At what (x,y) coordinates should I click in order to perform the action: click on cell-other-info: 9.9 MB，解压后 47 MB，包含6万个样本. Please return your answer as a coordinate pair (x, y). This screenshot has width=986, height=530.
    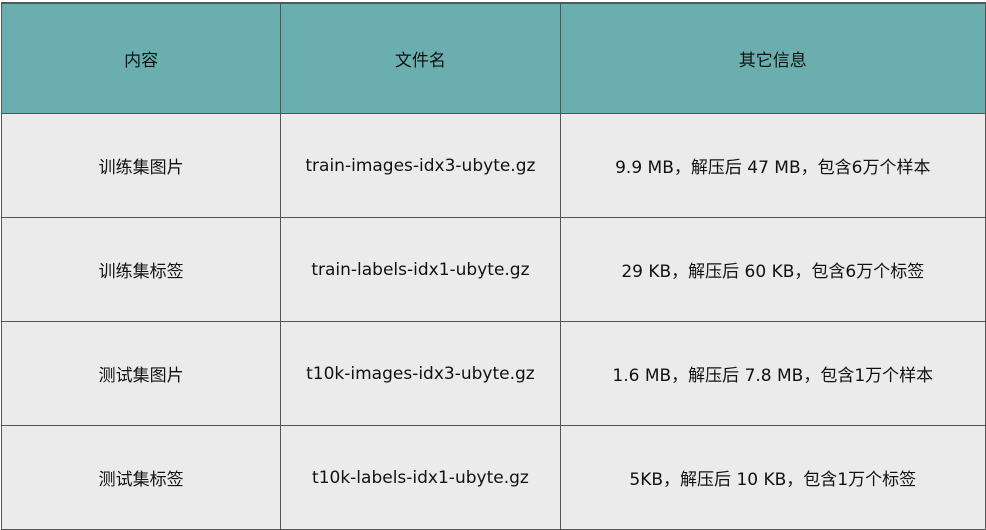
    Looking at the image, I should click on (772, 165).